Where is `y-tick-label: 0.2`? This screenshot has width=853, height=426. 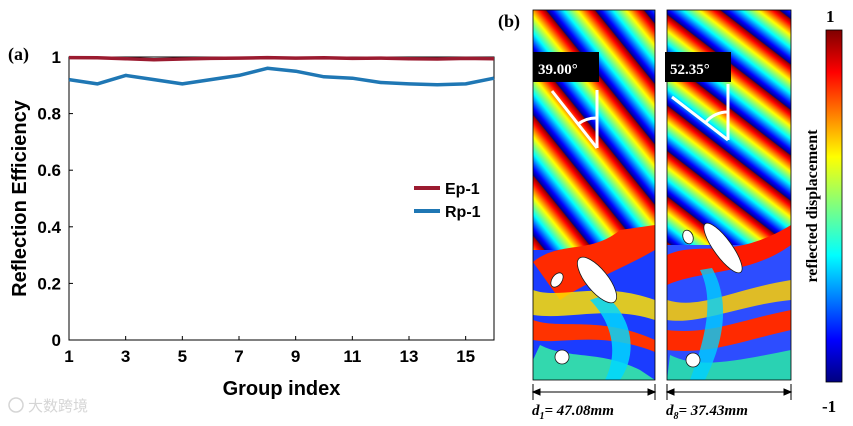
y-tick-label: 0.2 is located at coordinates (49, 283).